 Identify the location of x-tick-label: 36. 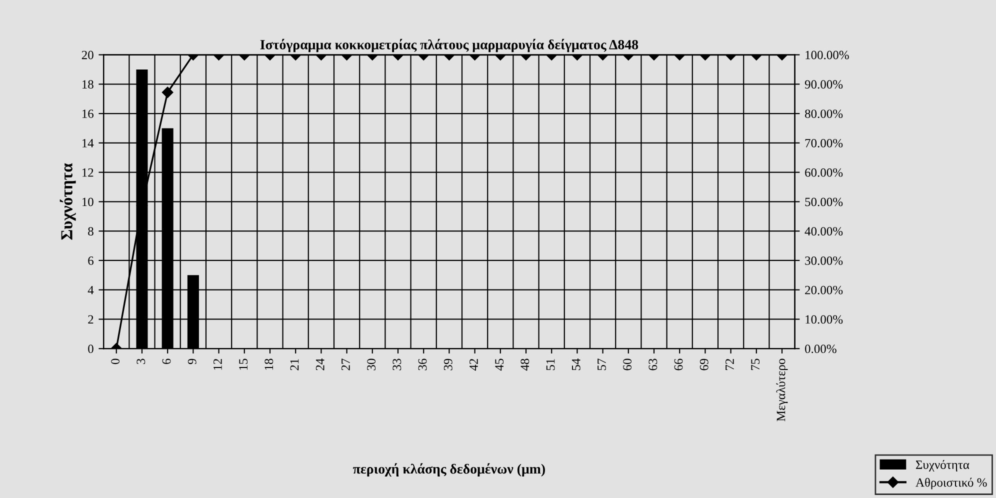
(422, 364).